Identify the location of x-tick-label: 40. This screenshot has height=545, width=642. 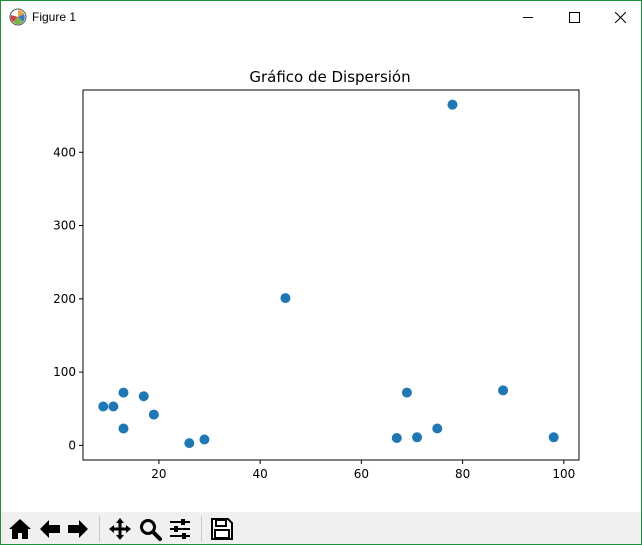
(260, 474).